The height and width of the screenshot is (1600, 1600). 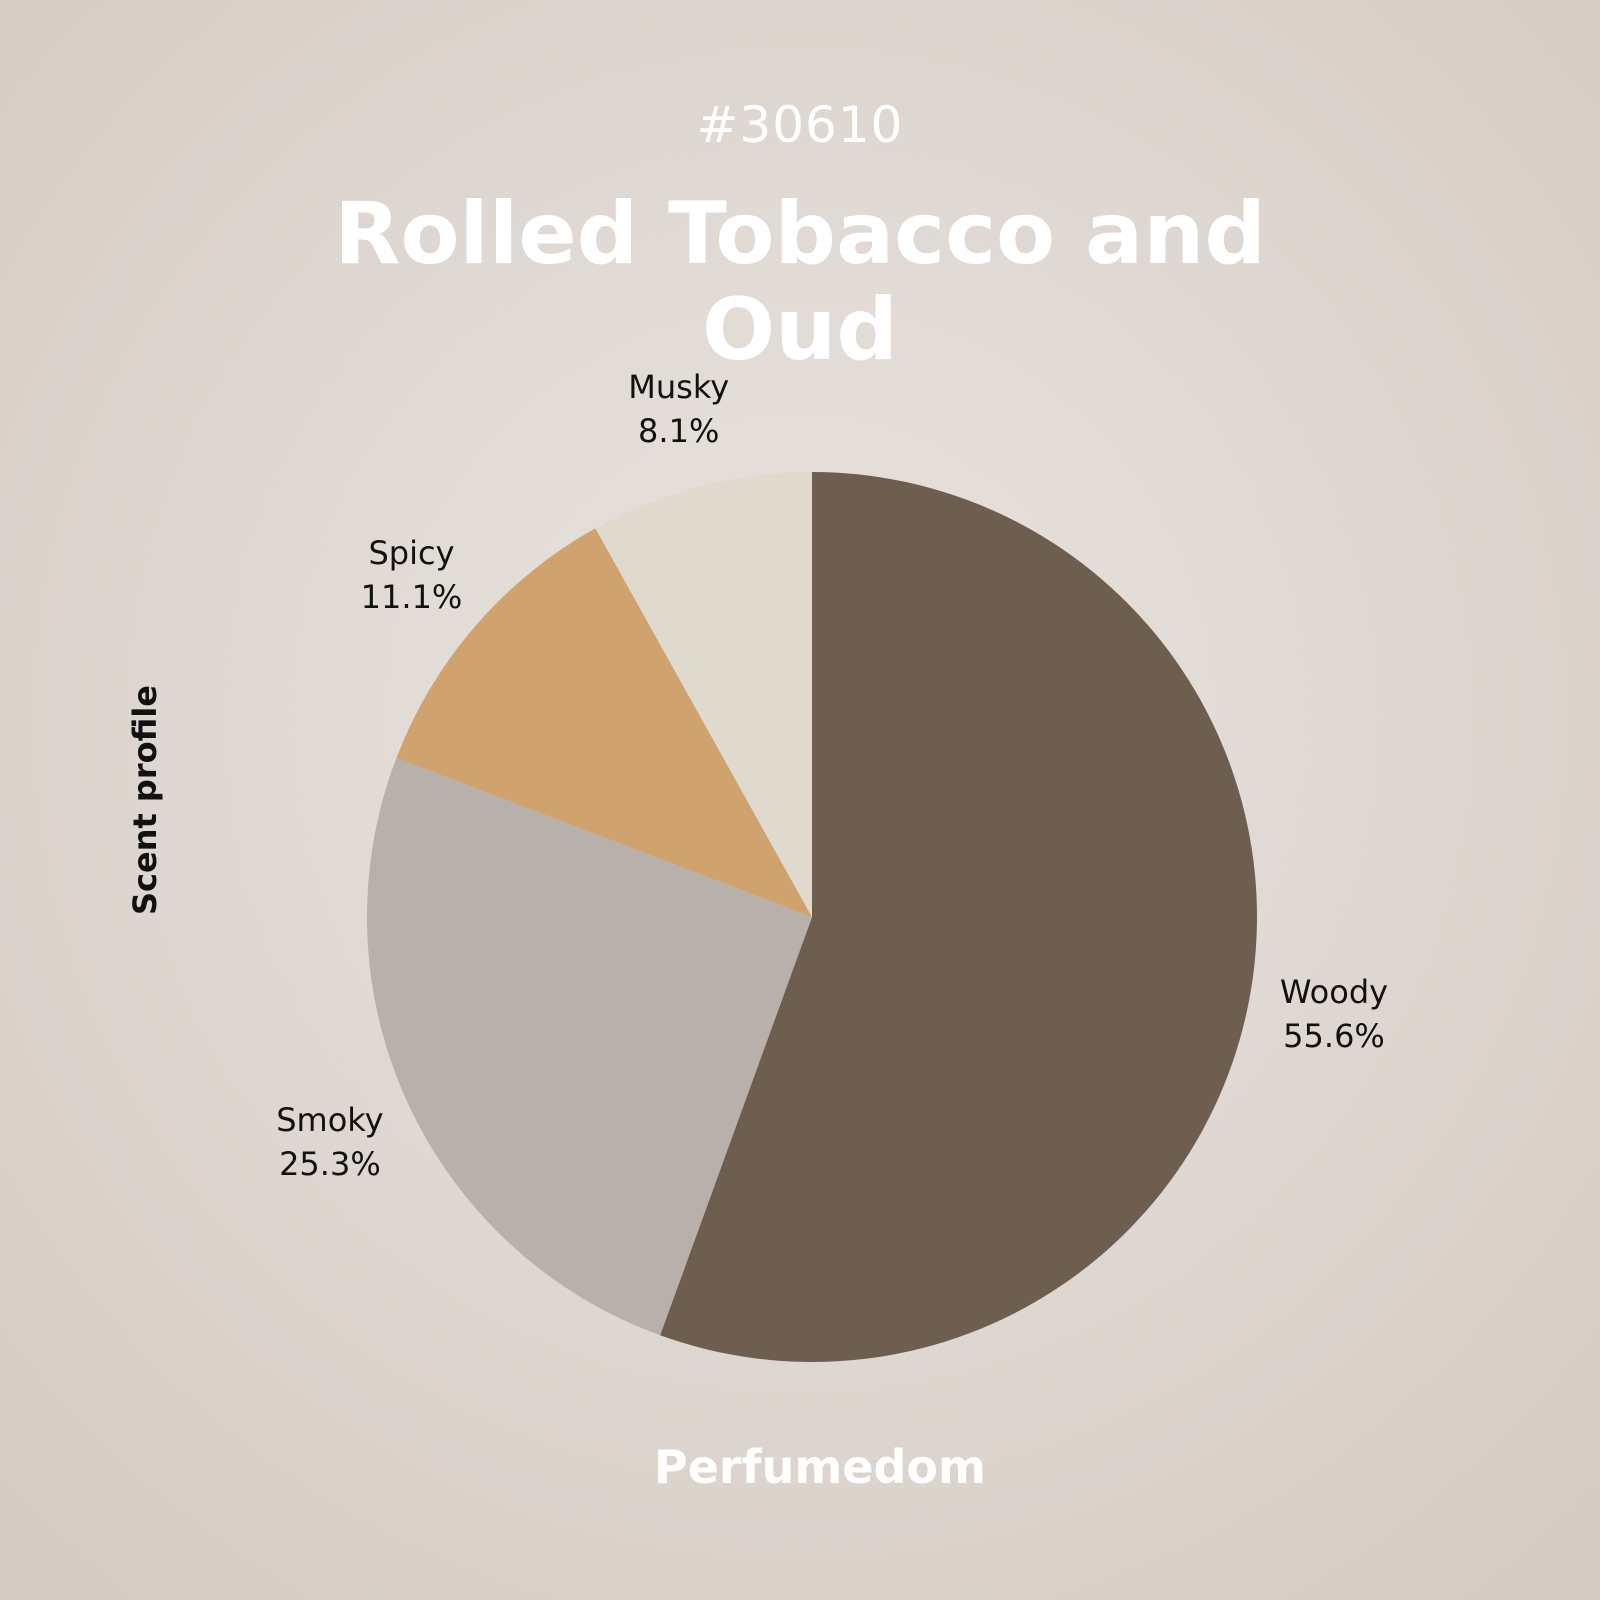 I want to click on pie-slice-musky, so click(x=703, y=694).